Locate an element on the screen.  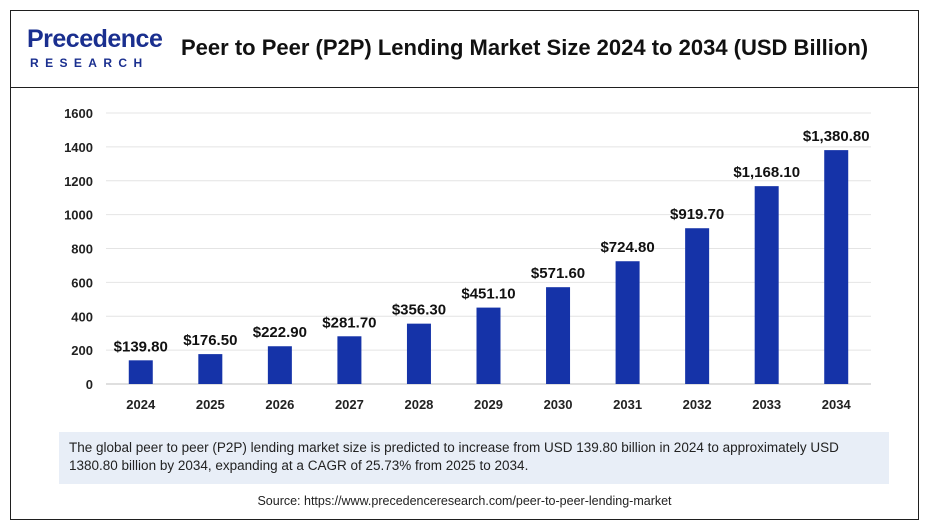
x-tick-label: 2034 is located at coordinates (837, 404).